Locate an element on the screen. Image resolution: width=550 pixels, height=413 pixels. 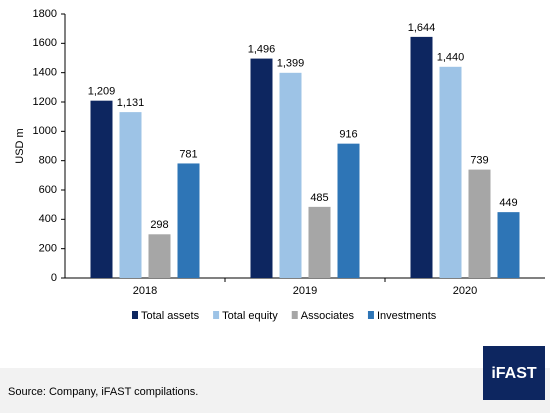
logo-box is located at coordinates (514, 373).